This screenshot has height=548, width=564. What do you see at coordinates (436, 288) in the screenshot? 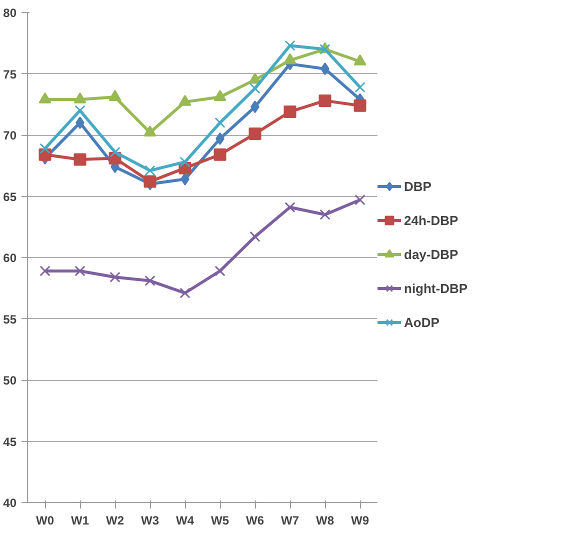
I see `legend-label: night-DBP` at bounding box center [436, 288].